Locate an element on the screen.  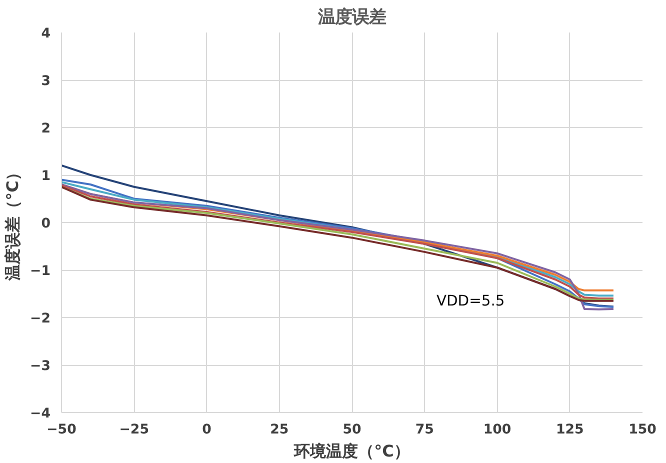
y-tick-label: 4 is located at coordinates (46, 34).